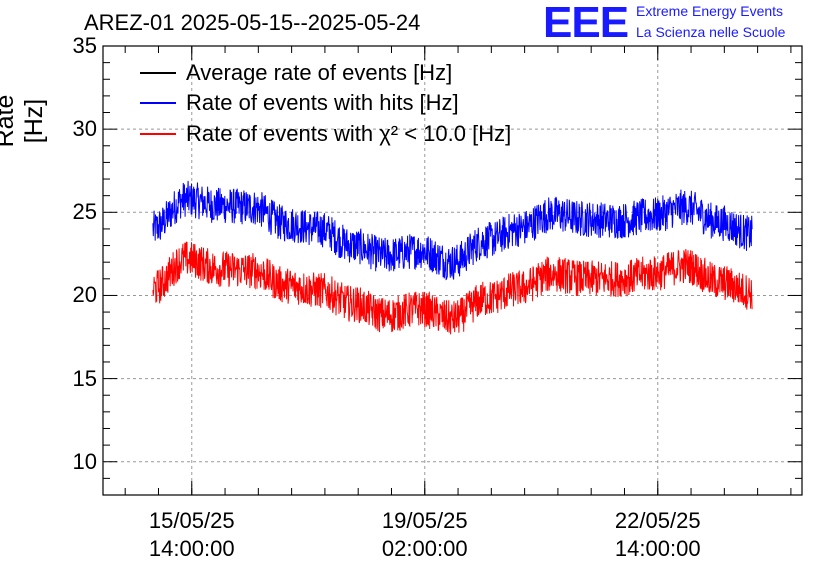 The image size is (836, 572). I want to click on y-tick-label: 20, so click(84, 295).